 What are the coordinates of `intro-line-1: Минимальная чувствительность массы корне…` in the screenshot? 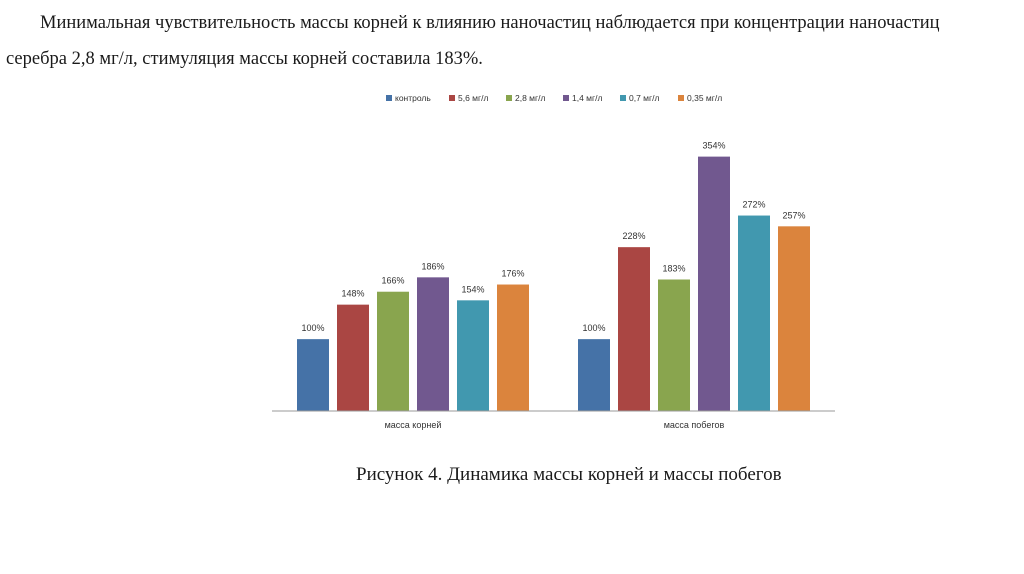 It's located at (490, 23).